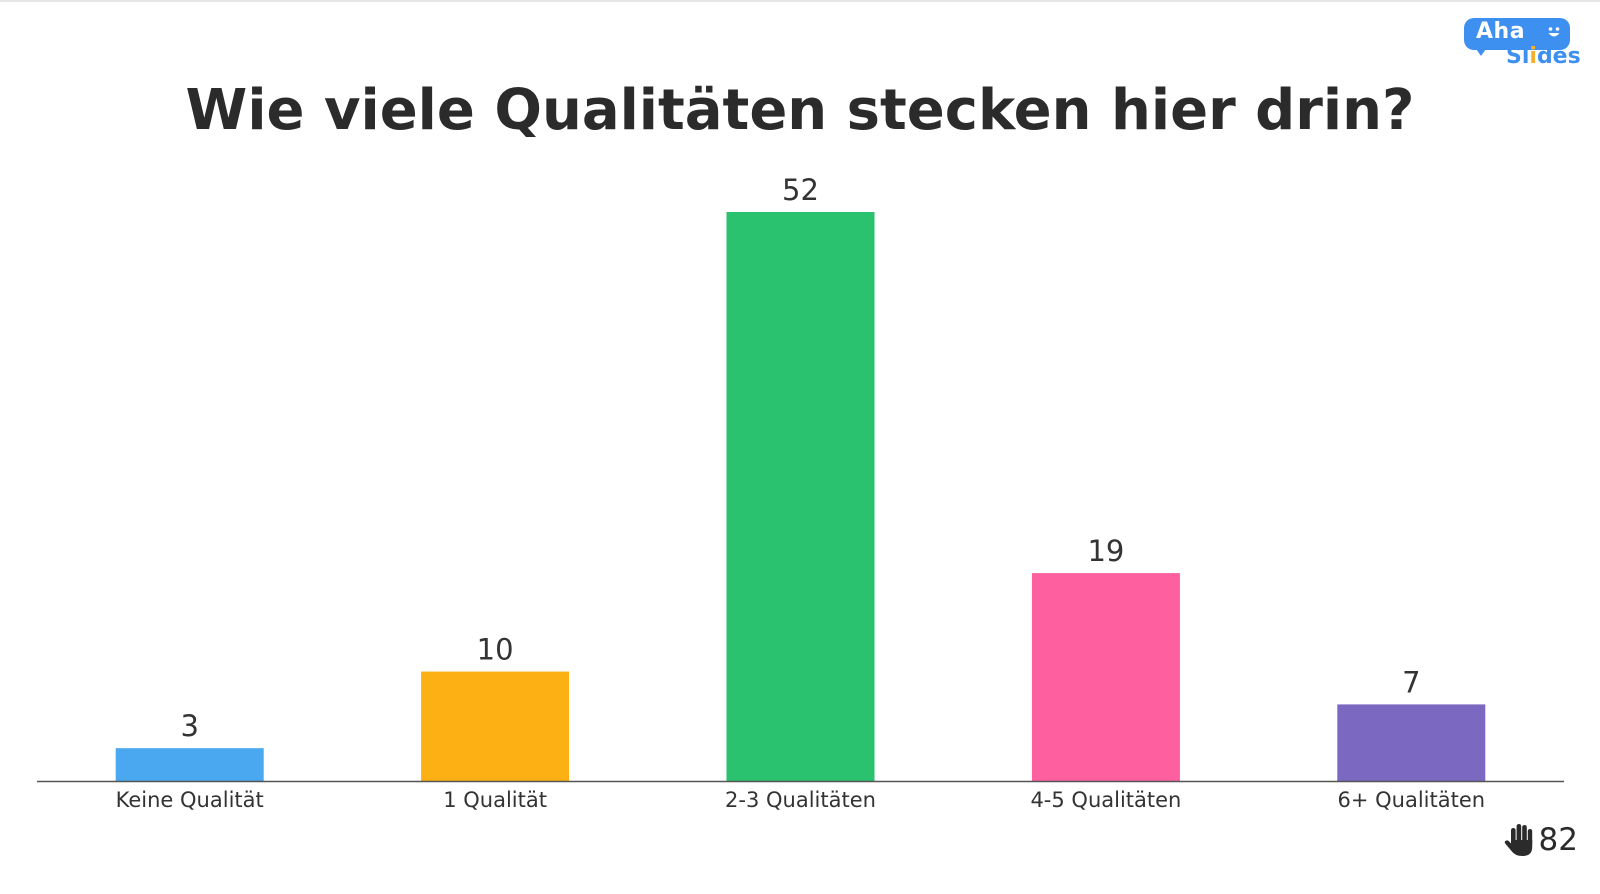  I want to click on logo-text-bottom-i: i, so click(1533, 56).